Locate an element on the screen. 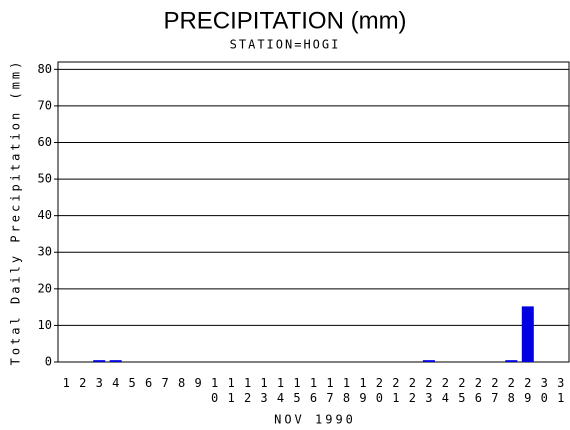 The height and width of the screenshot is (430, 570). x-axis-label: NOV 1990 is located at coordinates (315, 420).